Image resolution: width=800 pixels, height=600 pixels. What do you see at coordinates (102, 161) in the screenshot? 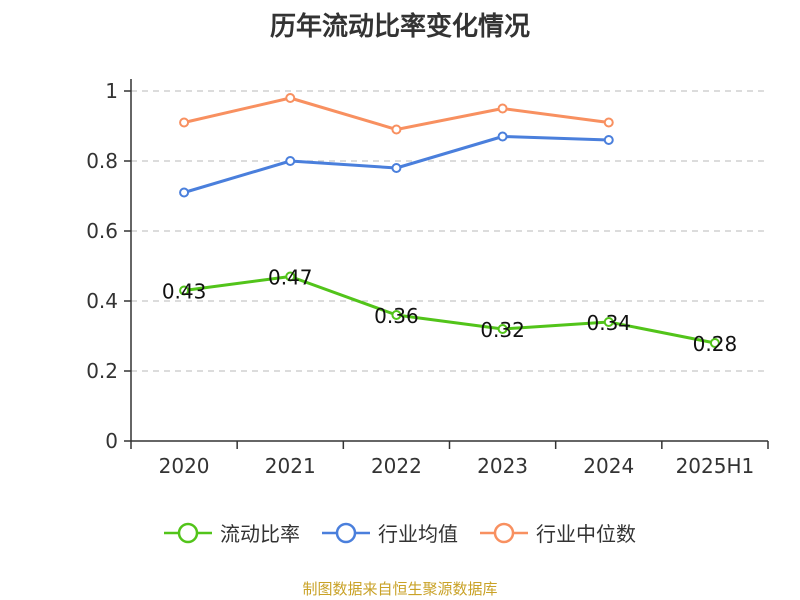
I see `y-tick-label: 0.8` at bounding box center [102, 161].